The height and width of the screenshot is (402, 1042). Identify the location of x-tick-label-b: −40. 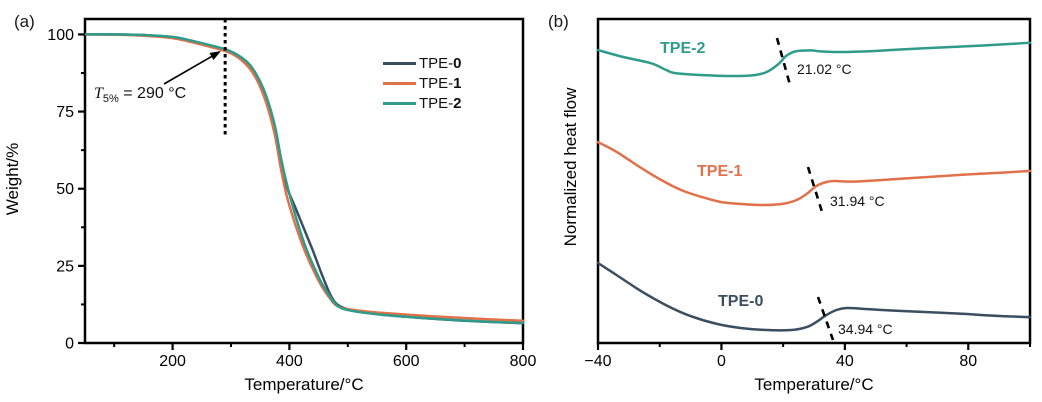
(597, 361).